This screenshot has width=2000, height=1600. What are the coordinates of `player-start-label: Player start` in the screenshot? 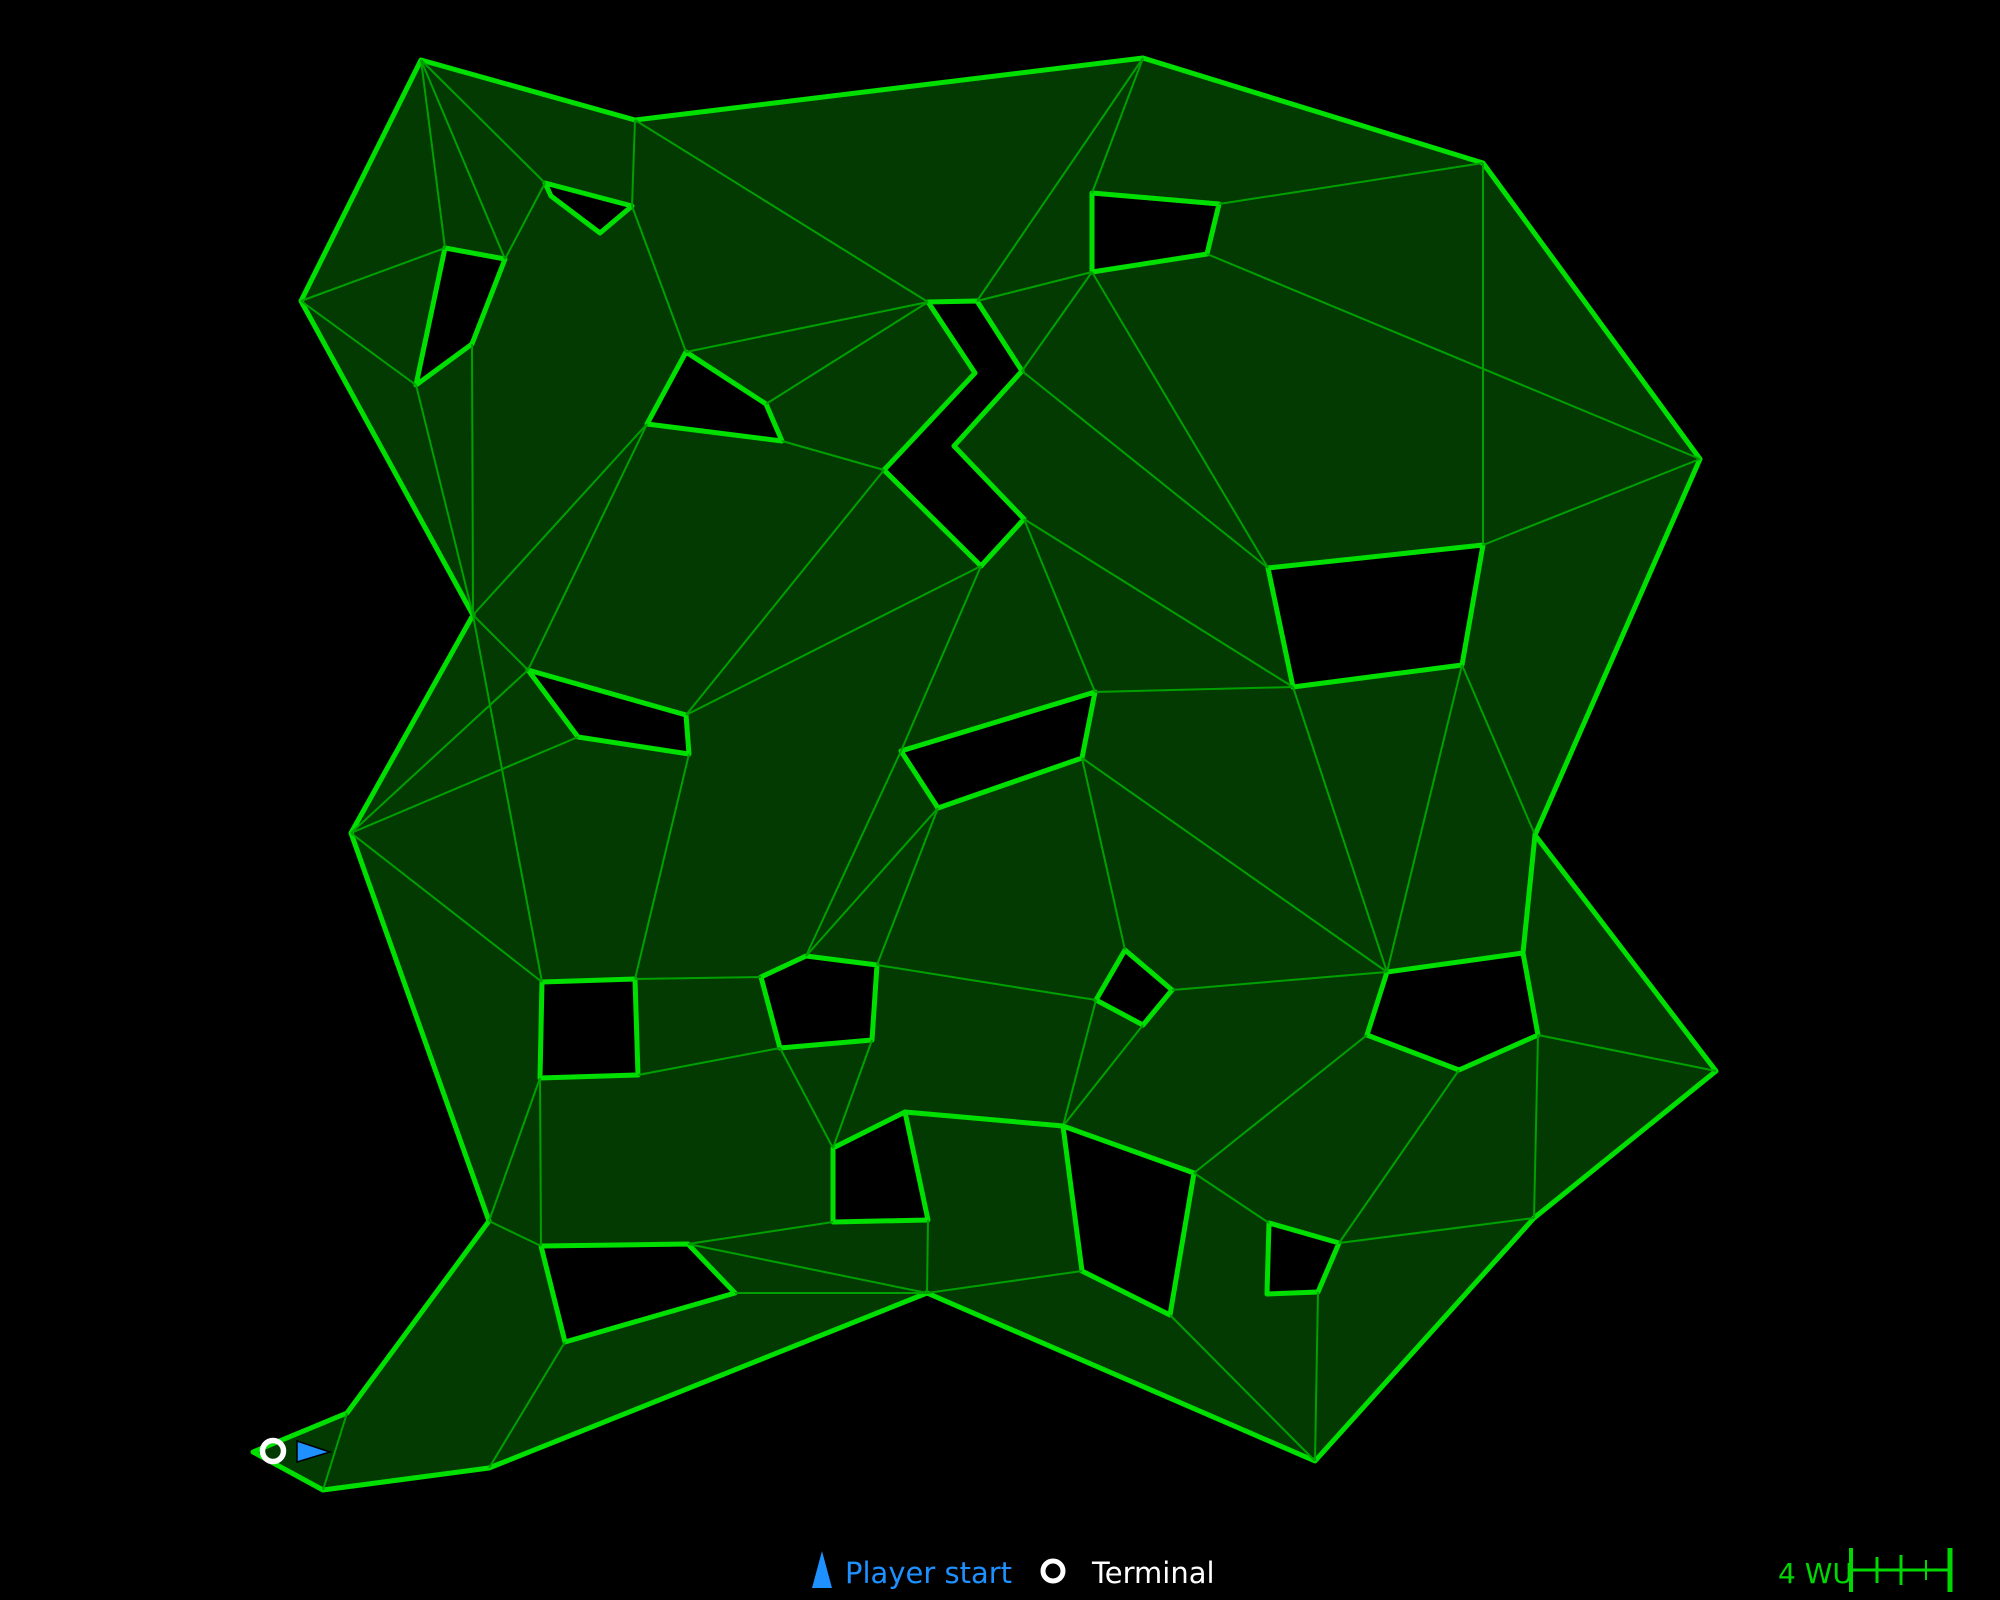 It's located at (928, 1573).